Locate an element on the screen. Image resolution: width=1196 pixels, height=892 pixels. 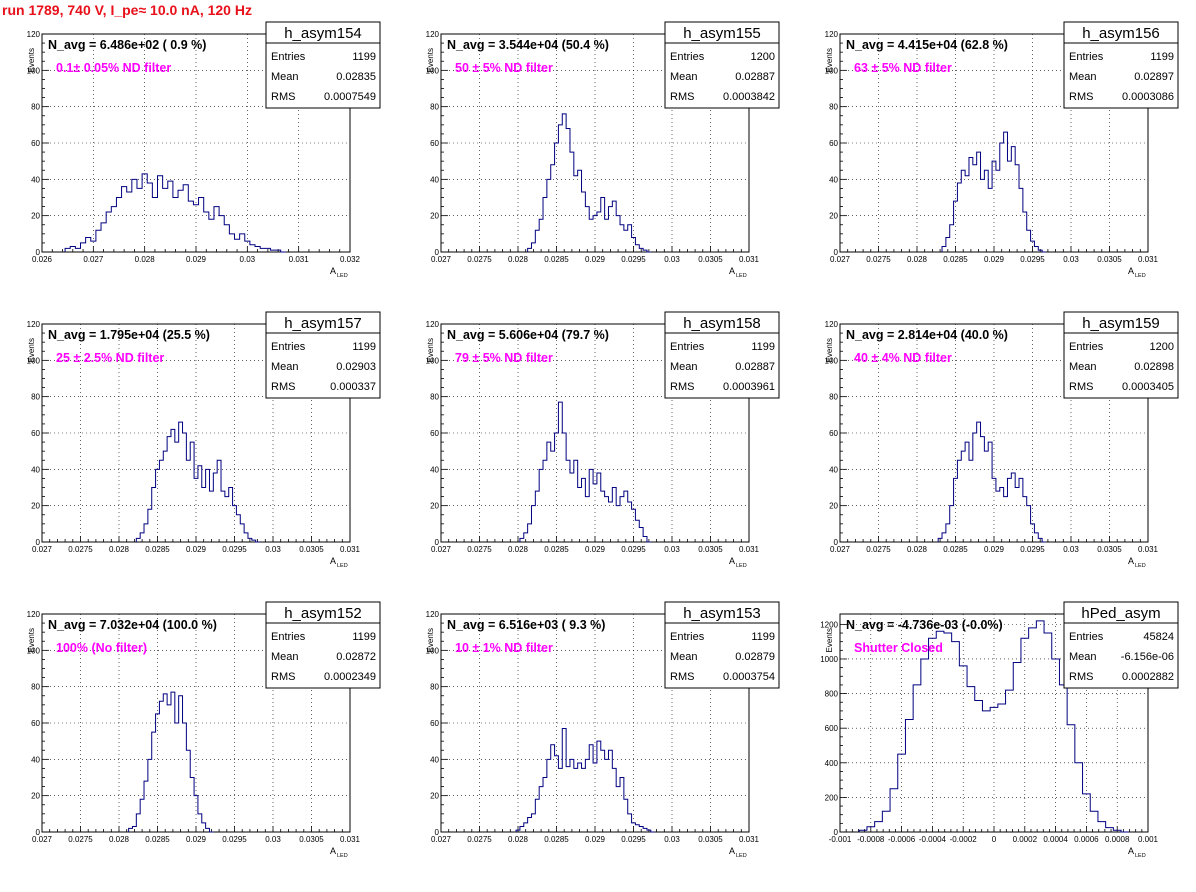
filter-annotation: 0.1± 0.05% ND filter is located at coordinates (113, 68).